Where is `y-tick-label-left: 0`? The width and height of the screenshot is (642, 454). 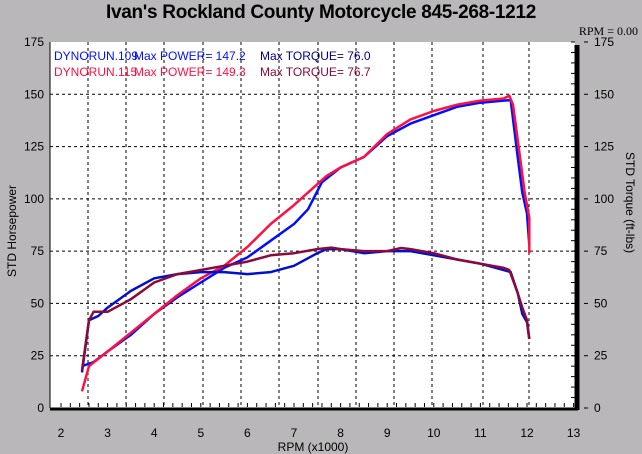 y-tick-label-left: 0 is located at coordinates (40, 408).